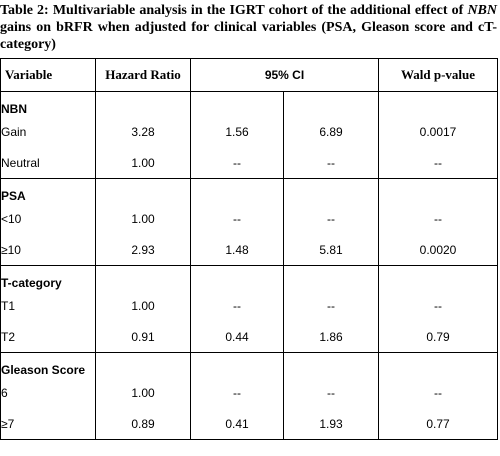  What do you see at coordinates (48, 163) in the screenshot?
I see `row-label: Neutral` at bounding box center [48, 163].